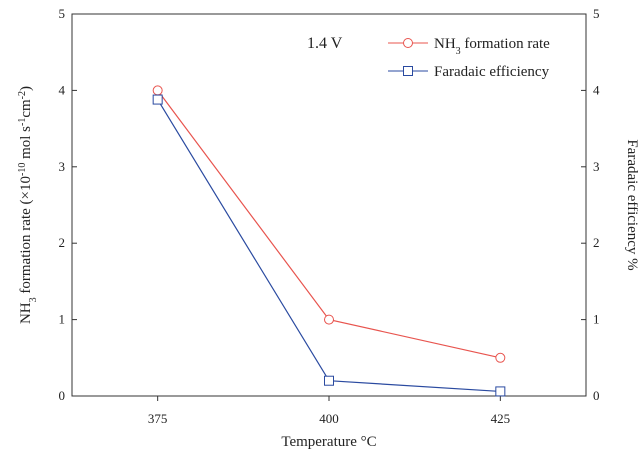 The height and width of the screenshot is (454, 638). Describe the element at coordinates (501, 418) in the screenshot. I see `x-tick-label: 425` at that location.